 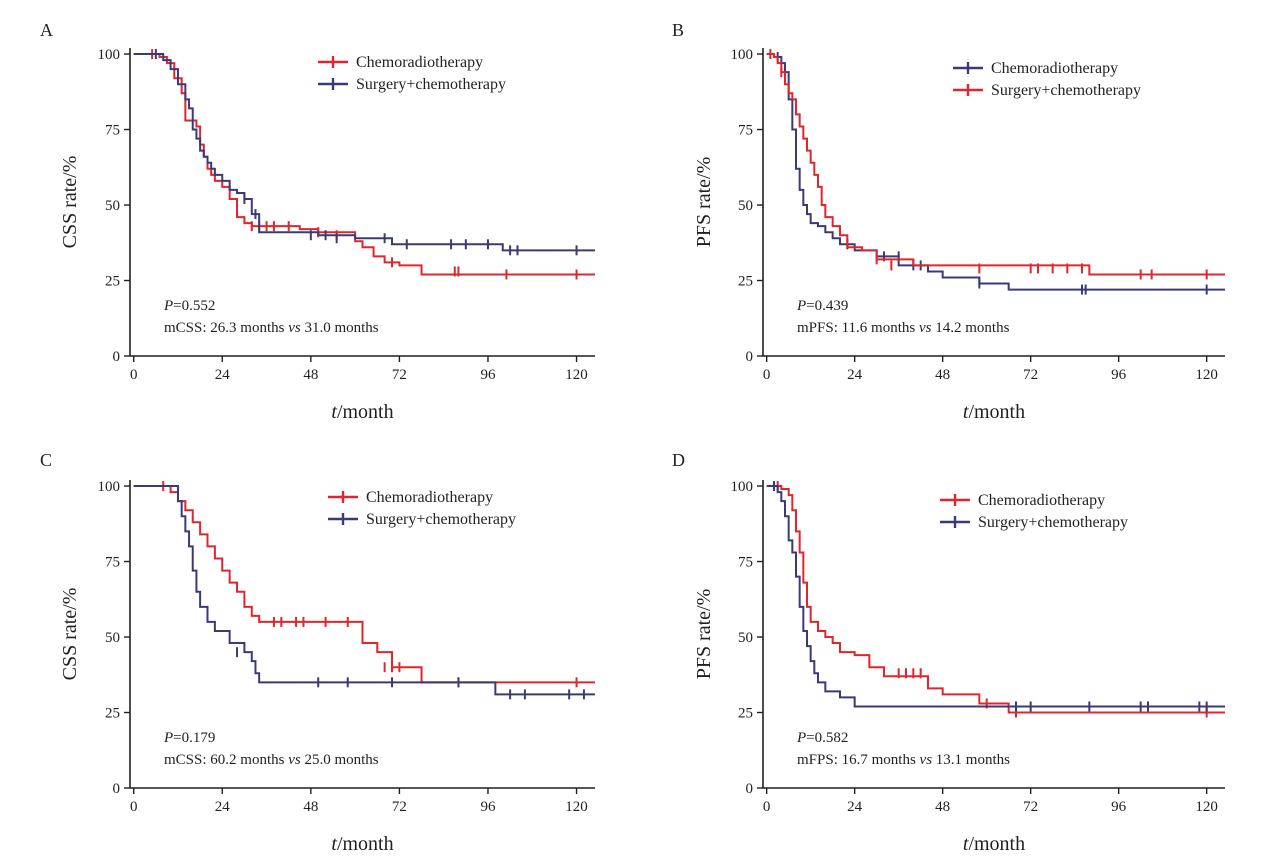 What do you see at coordinates (194, 738) in the screenshot?
I see `p-value-rest: =0.179` at bounding box center [194, 738].